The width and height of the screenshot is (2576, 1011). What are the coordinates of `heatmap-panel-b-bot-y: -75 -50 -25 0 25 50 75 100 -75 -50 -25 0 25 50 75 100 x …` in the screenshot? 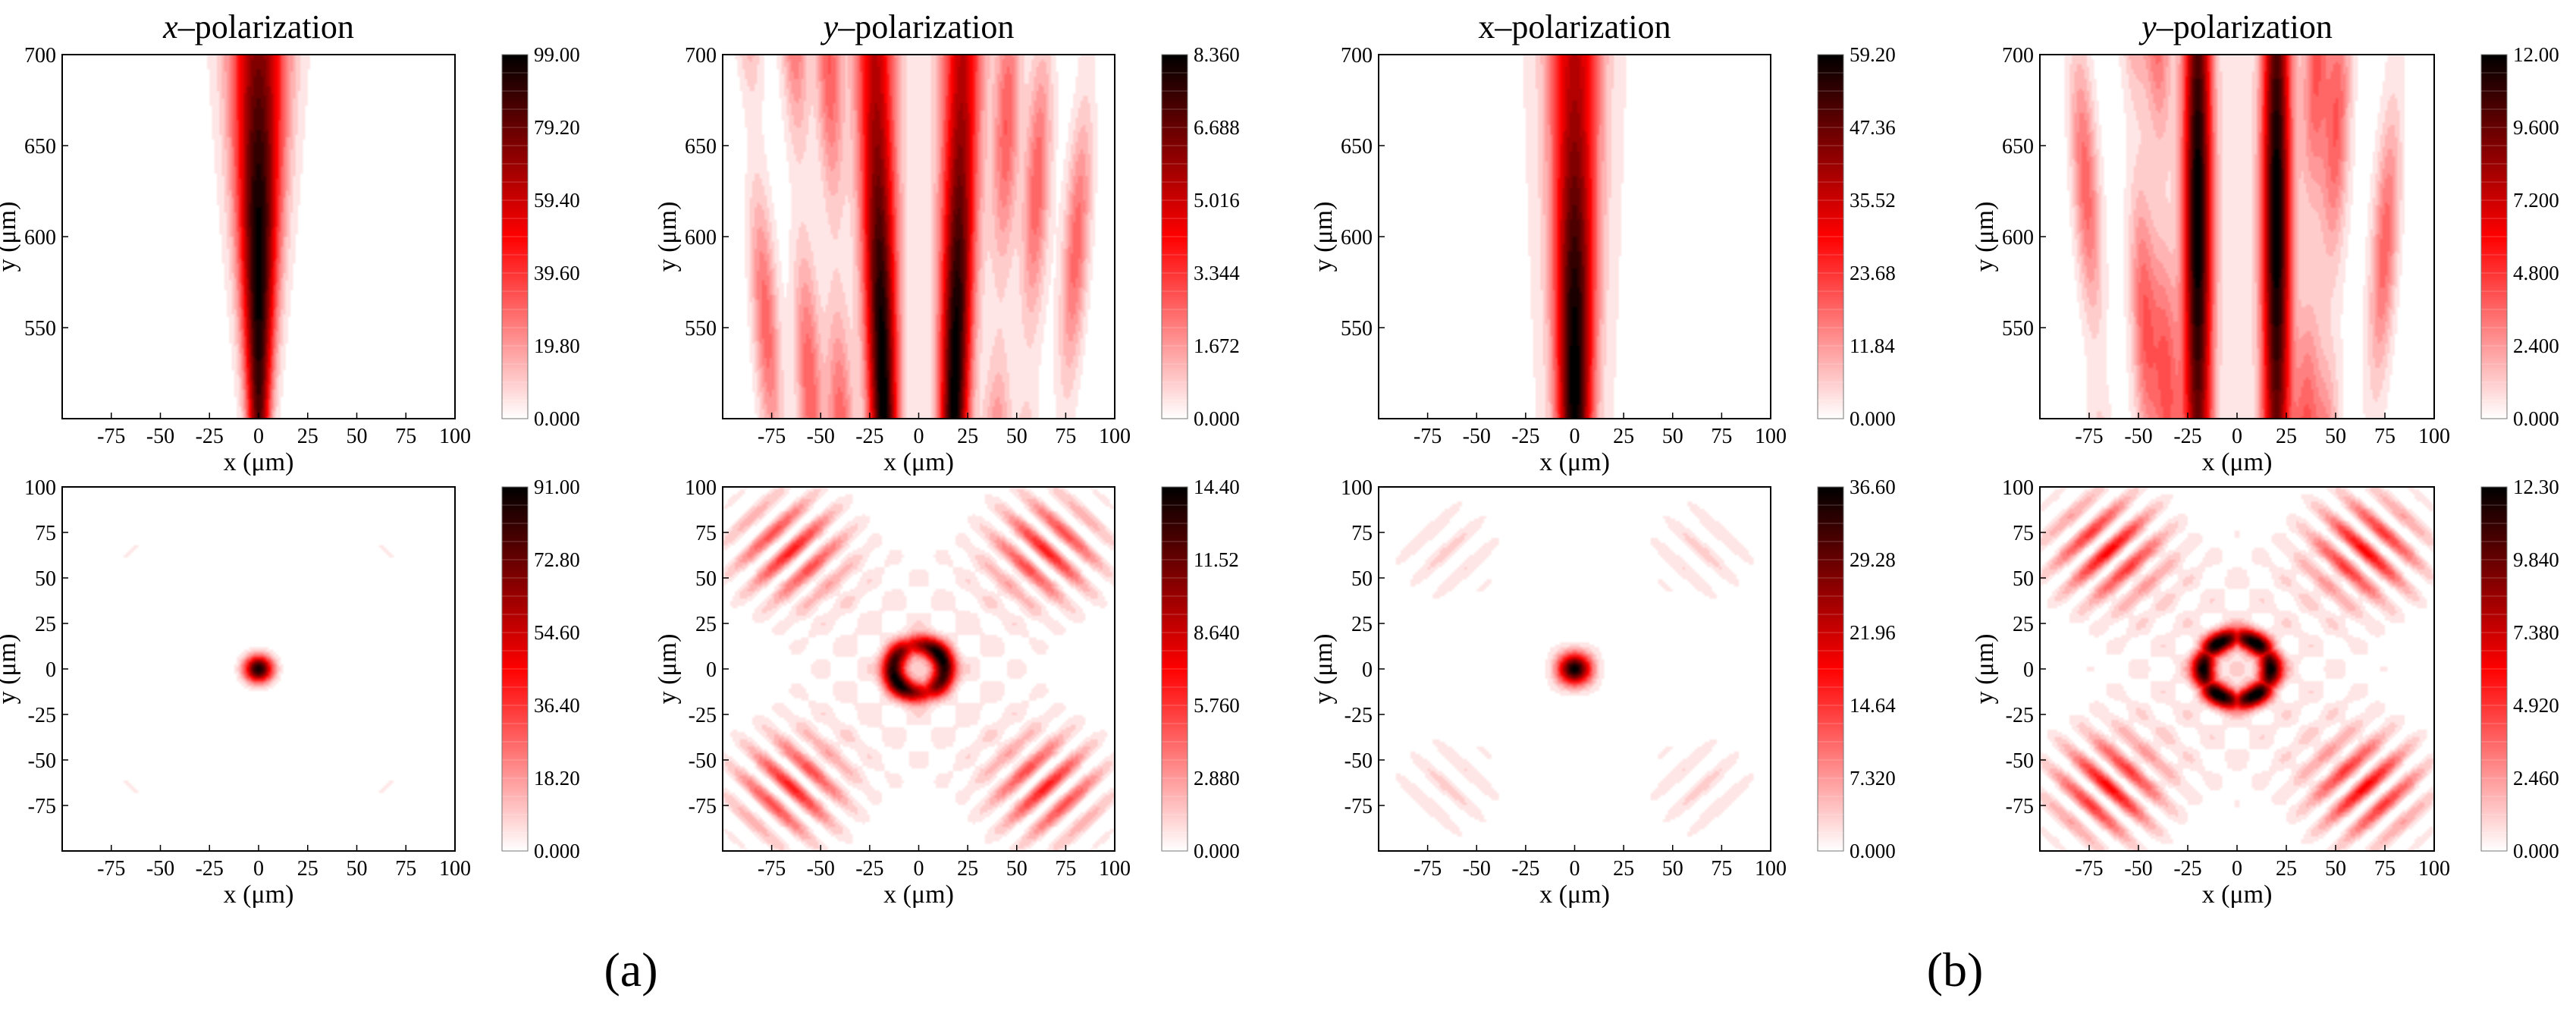 It's located at (2265, 692).